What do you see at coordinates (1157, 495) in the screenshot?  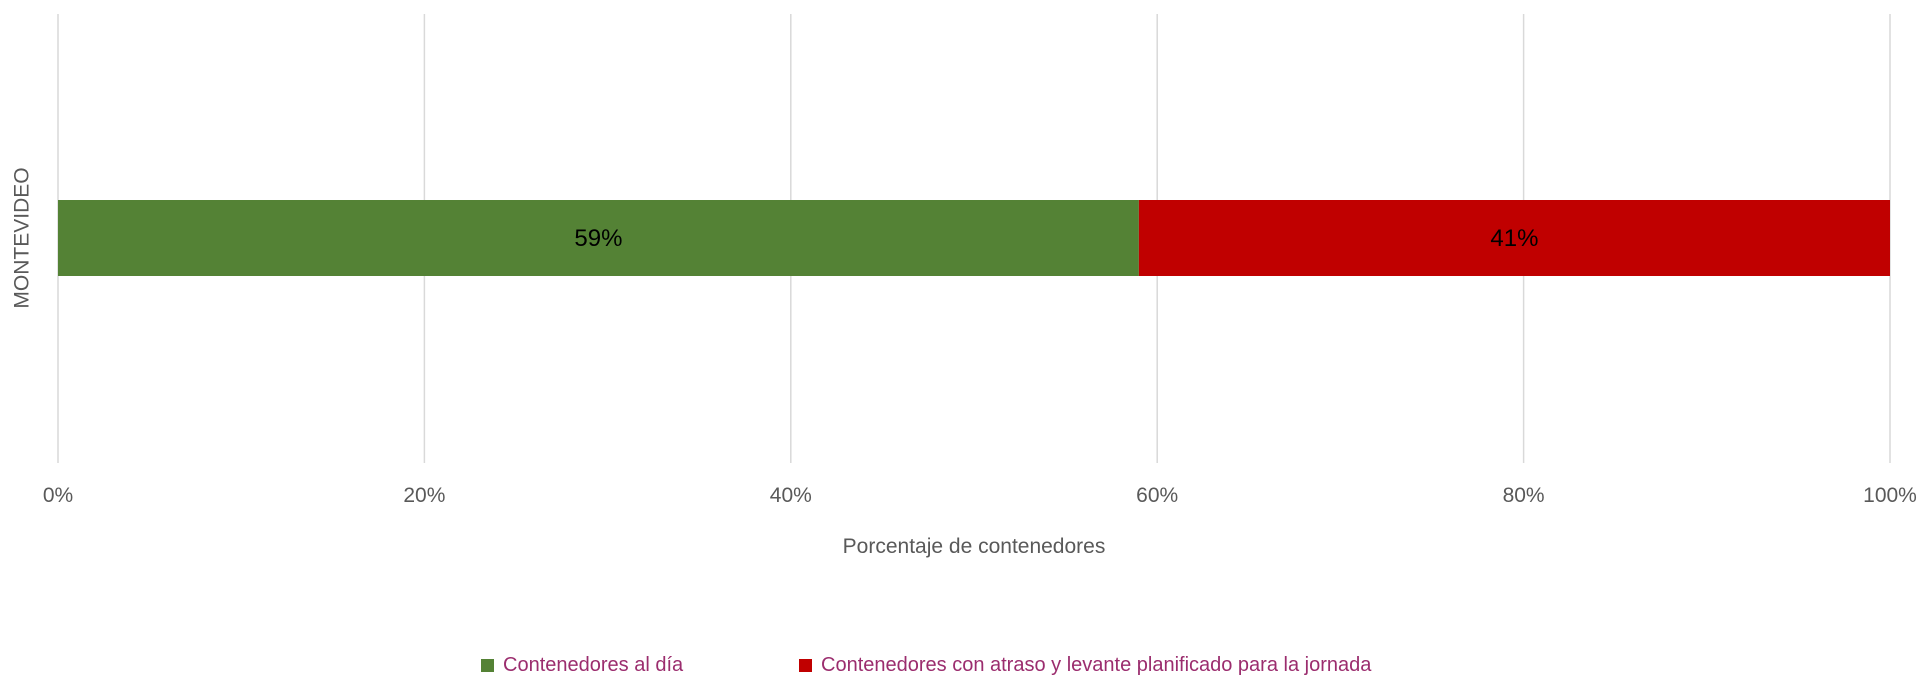 I see `x-tick-label: 60%` at bounding box center [1157, 495].